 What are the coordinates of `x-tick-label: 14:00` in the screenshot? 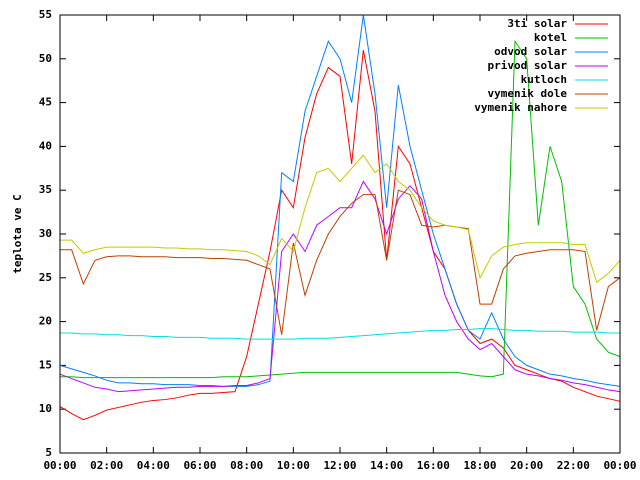 It's located at (386, 465).